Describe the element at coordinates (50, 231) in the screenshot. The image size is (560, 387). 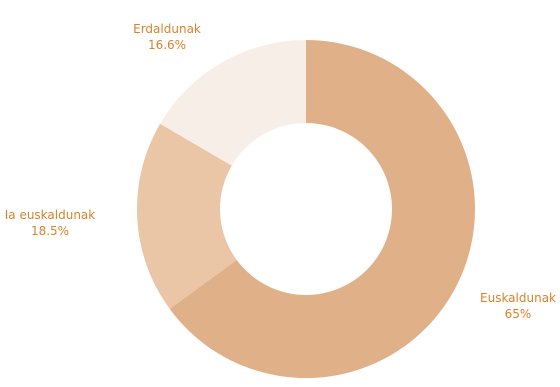
I see `slice-label-value: 18.5%` at that location.